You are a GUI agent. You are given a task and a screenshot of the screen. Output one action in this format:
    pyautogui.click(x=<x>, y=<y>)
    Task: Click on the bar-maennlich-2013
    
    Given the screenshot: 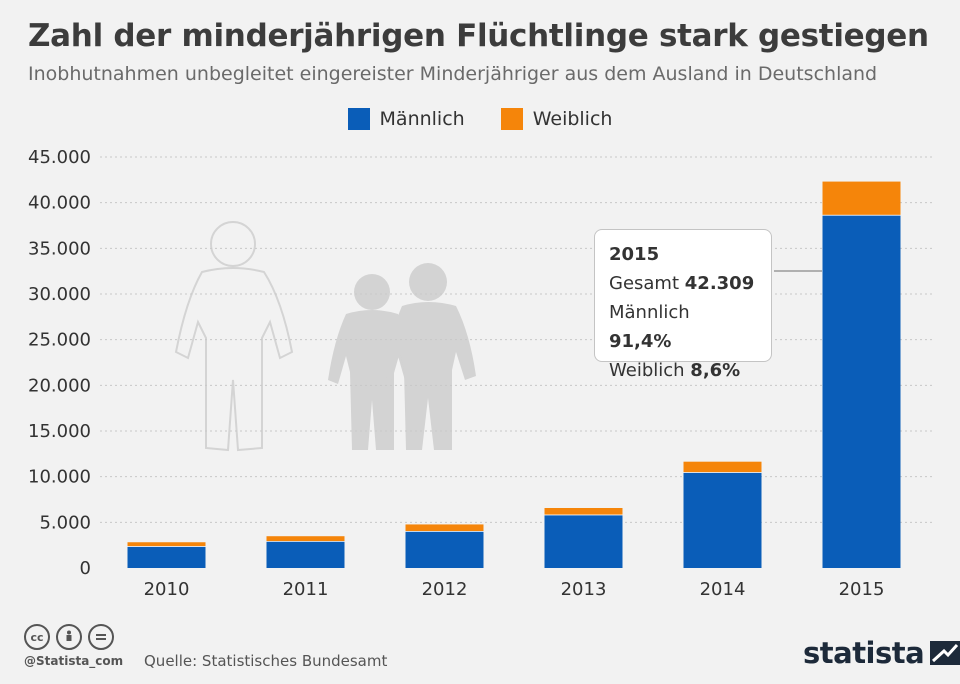 What is the action you would take?
    pyautogui.click(x=583, y=541)
    